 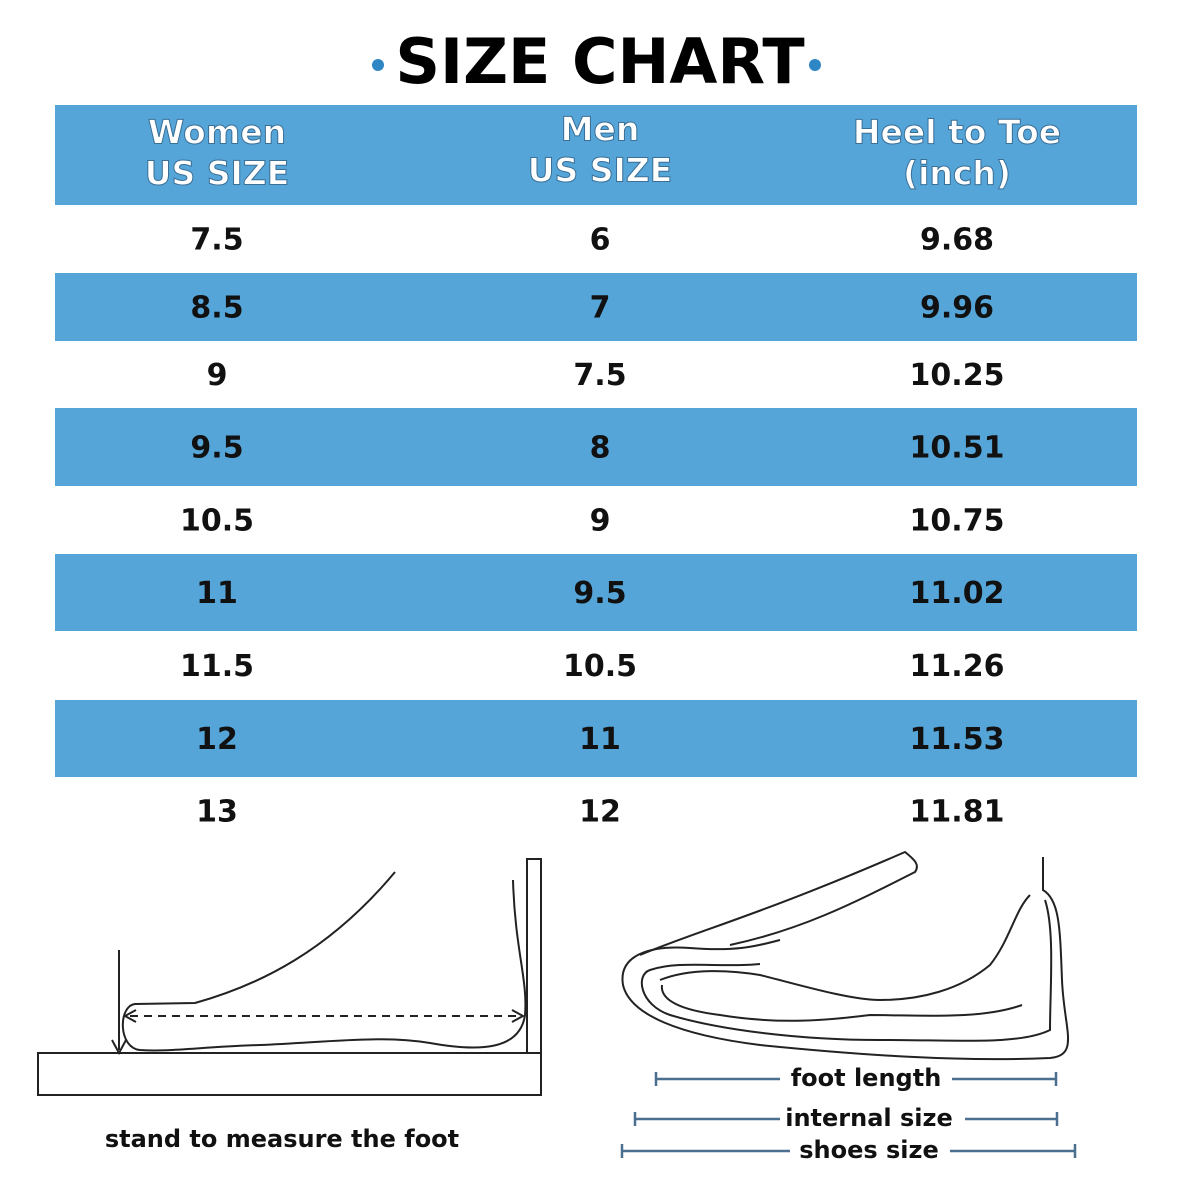 What do you see at coordinates (957, 308) in the screenshot?
I see `table-cell: 9.96` at bounding box center [957, 308].